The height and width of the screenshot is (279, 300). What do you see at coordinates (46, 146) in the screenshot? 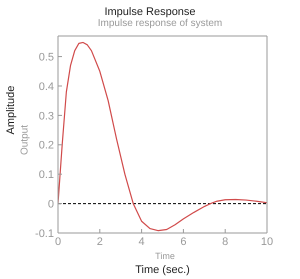
I see `y-tick-label: 0.2` at bounding box center [46, 146].